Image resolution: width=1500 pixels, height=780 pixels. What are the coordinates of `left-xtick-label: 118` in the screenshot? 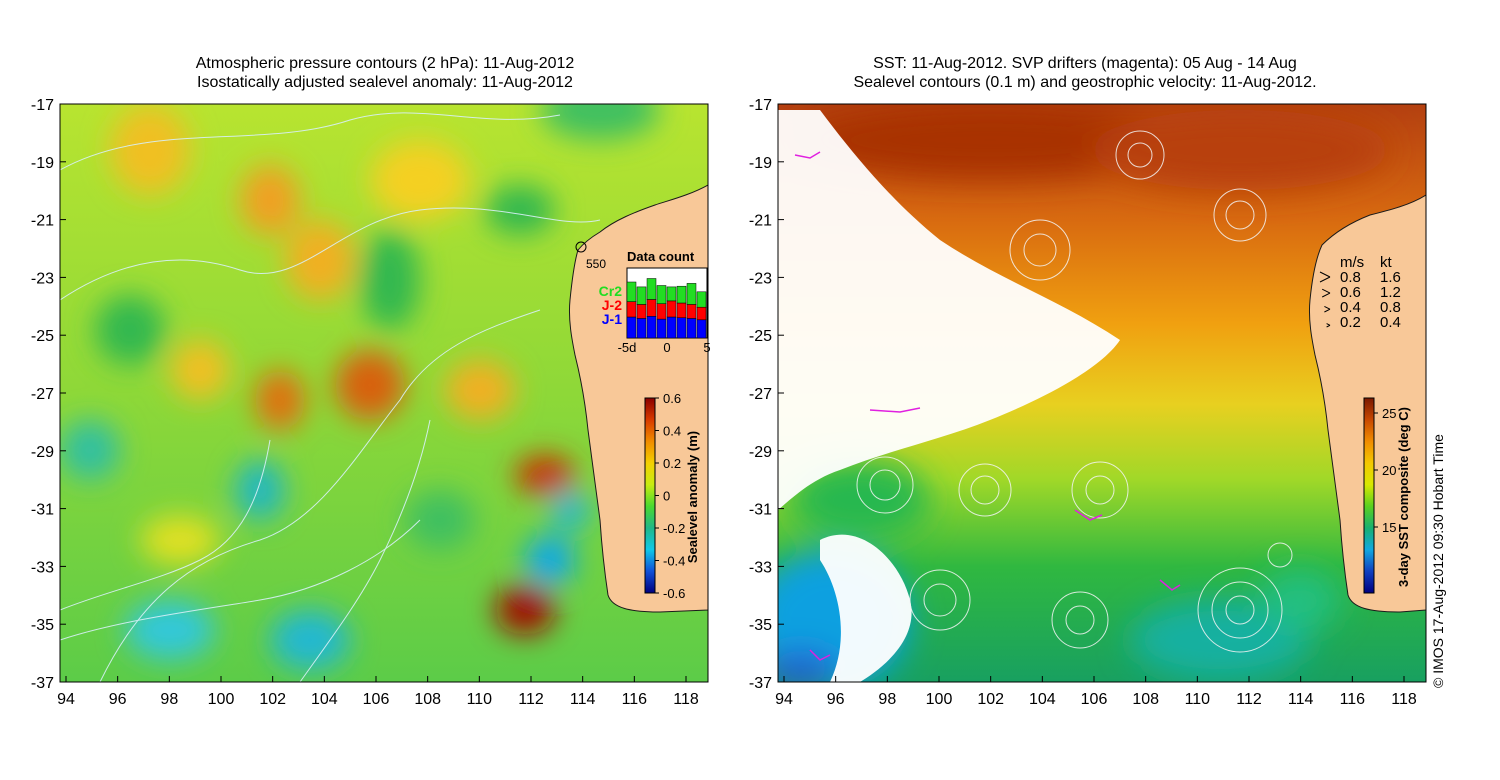 It's located at (686, 699).